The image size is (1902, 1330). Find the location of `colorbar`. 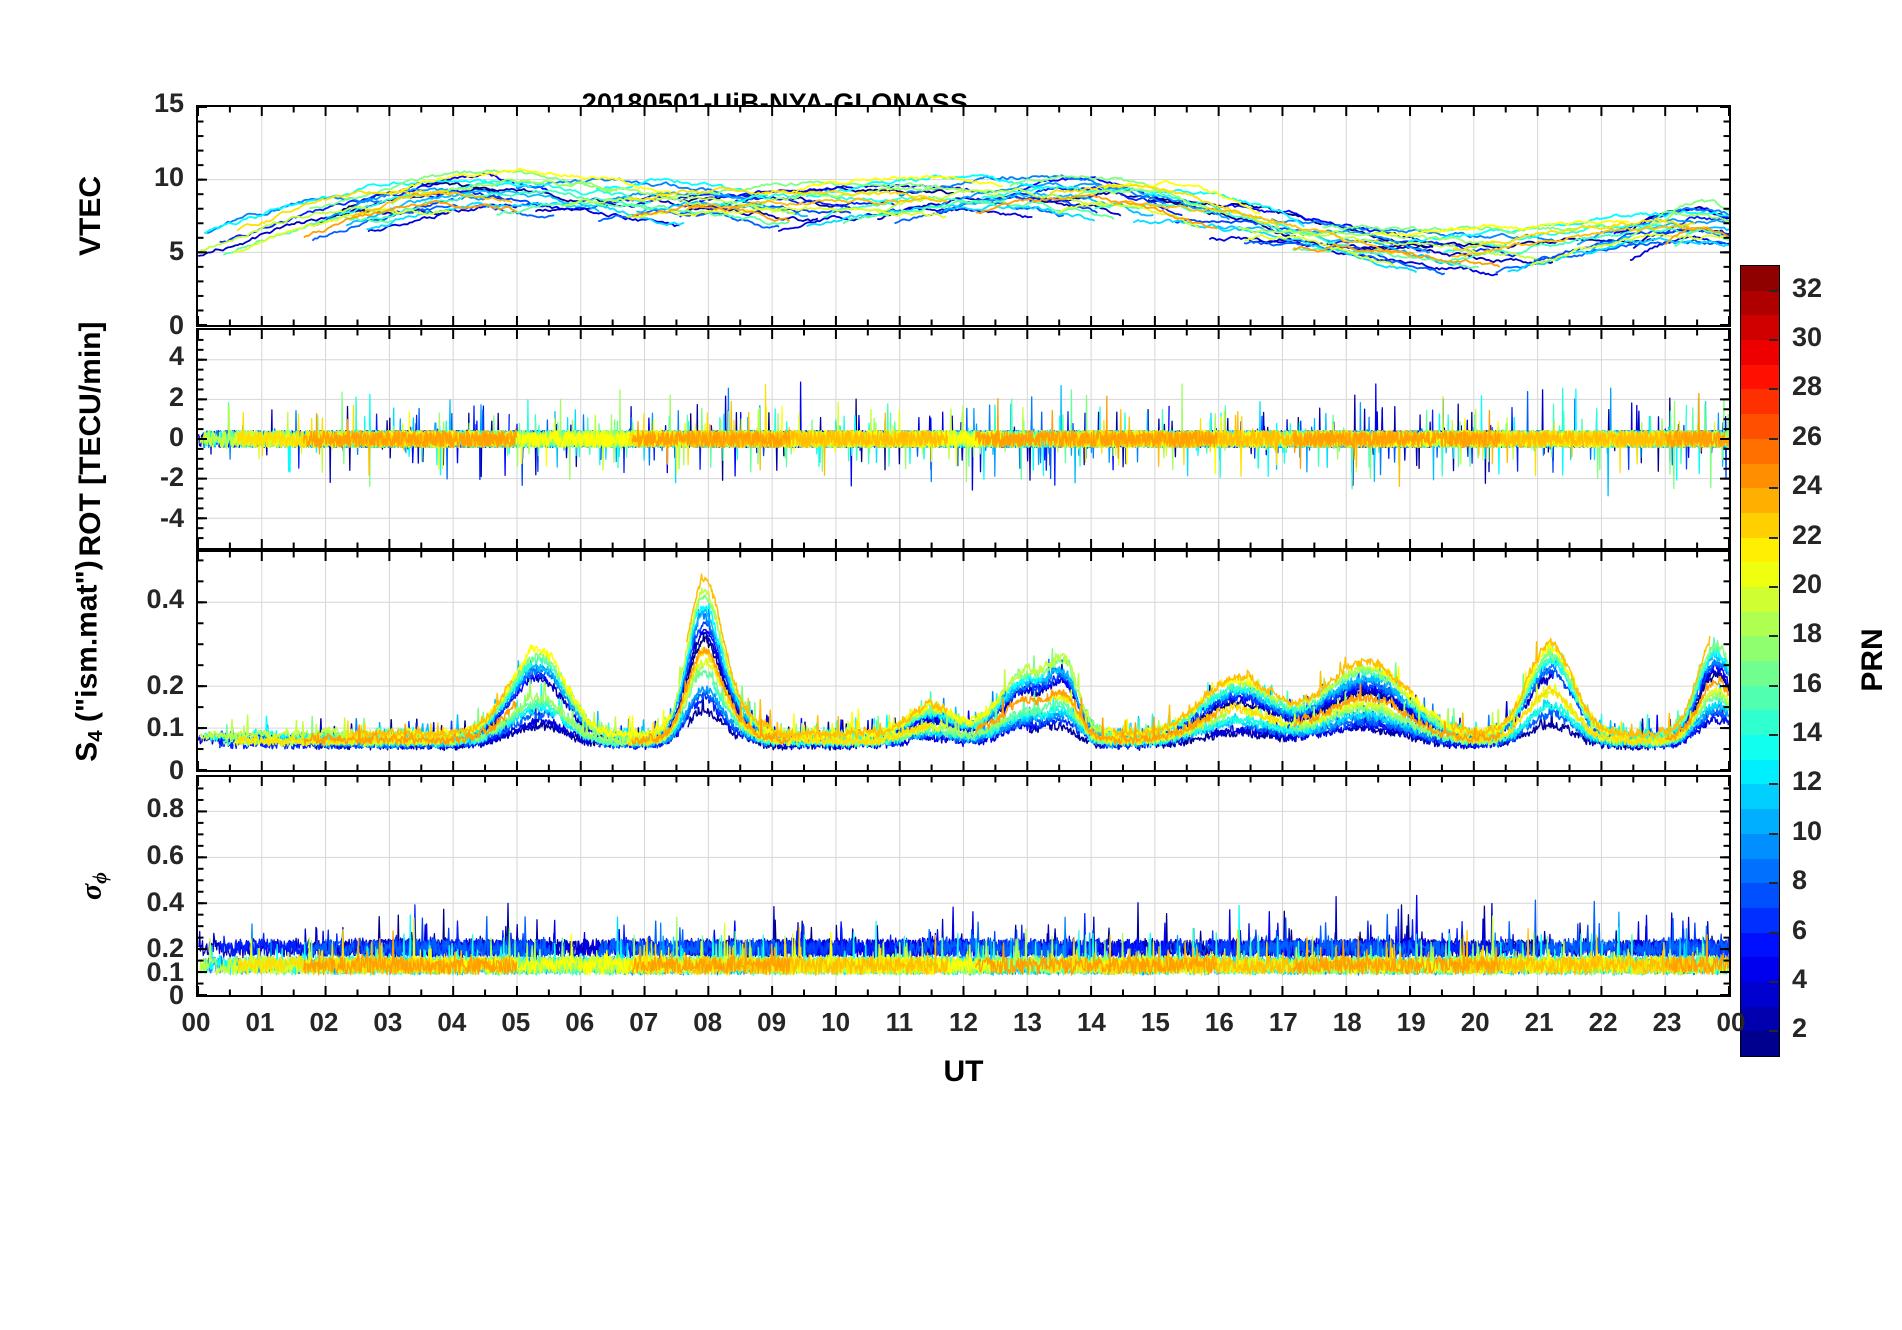

colorbar is located at coordinates (1760, 661).